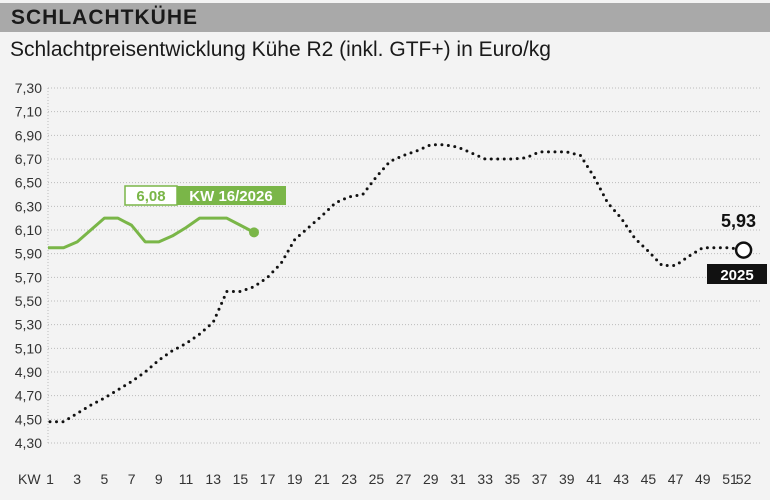 Image resolution: width=770 pixels, height=500 pixels. What do you see at coordinates (513, 479) in the screenshot?
I see `x-tick-label: 35` at bounding box center [513, 479].